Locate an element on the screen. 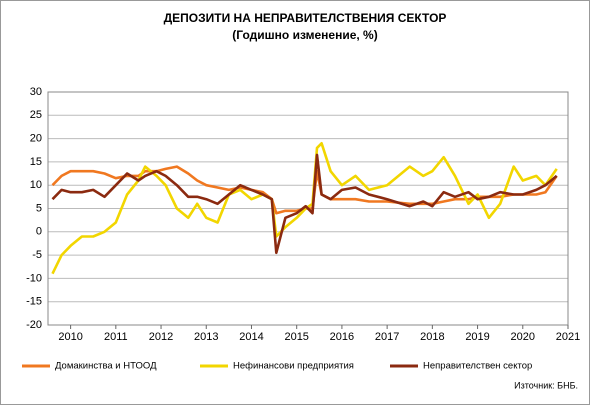 The image size is (591, 406). chart-subtitle: (Годишно изменение, %) is located at coordinates (304, 35).